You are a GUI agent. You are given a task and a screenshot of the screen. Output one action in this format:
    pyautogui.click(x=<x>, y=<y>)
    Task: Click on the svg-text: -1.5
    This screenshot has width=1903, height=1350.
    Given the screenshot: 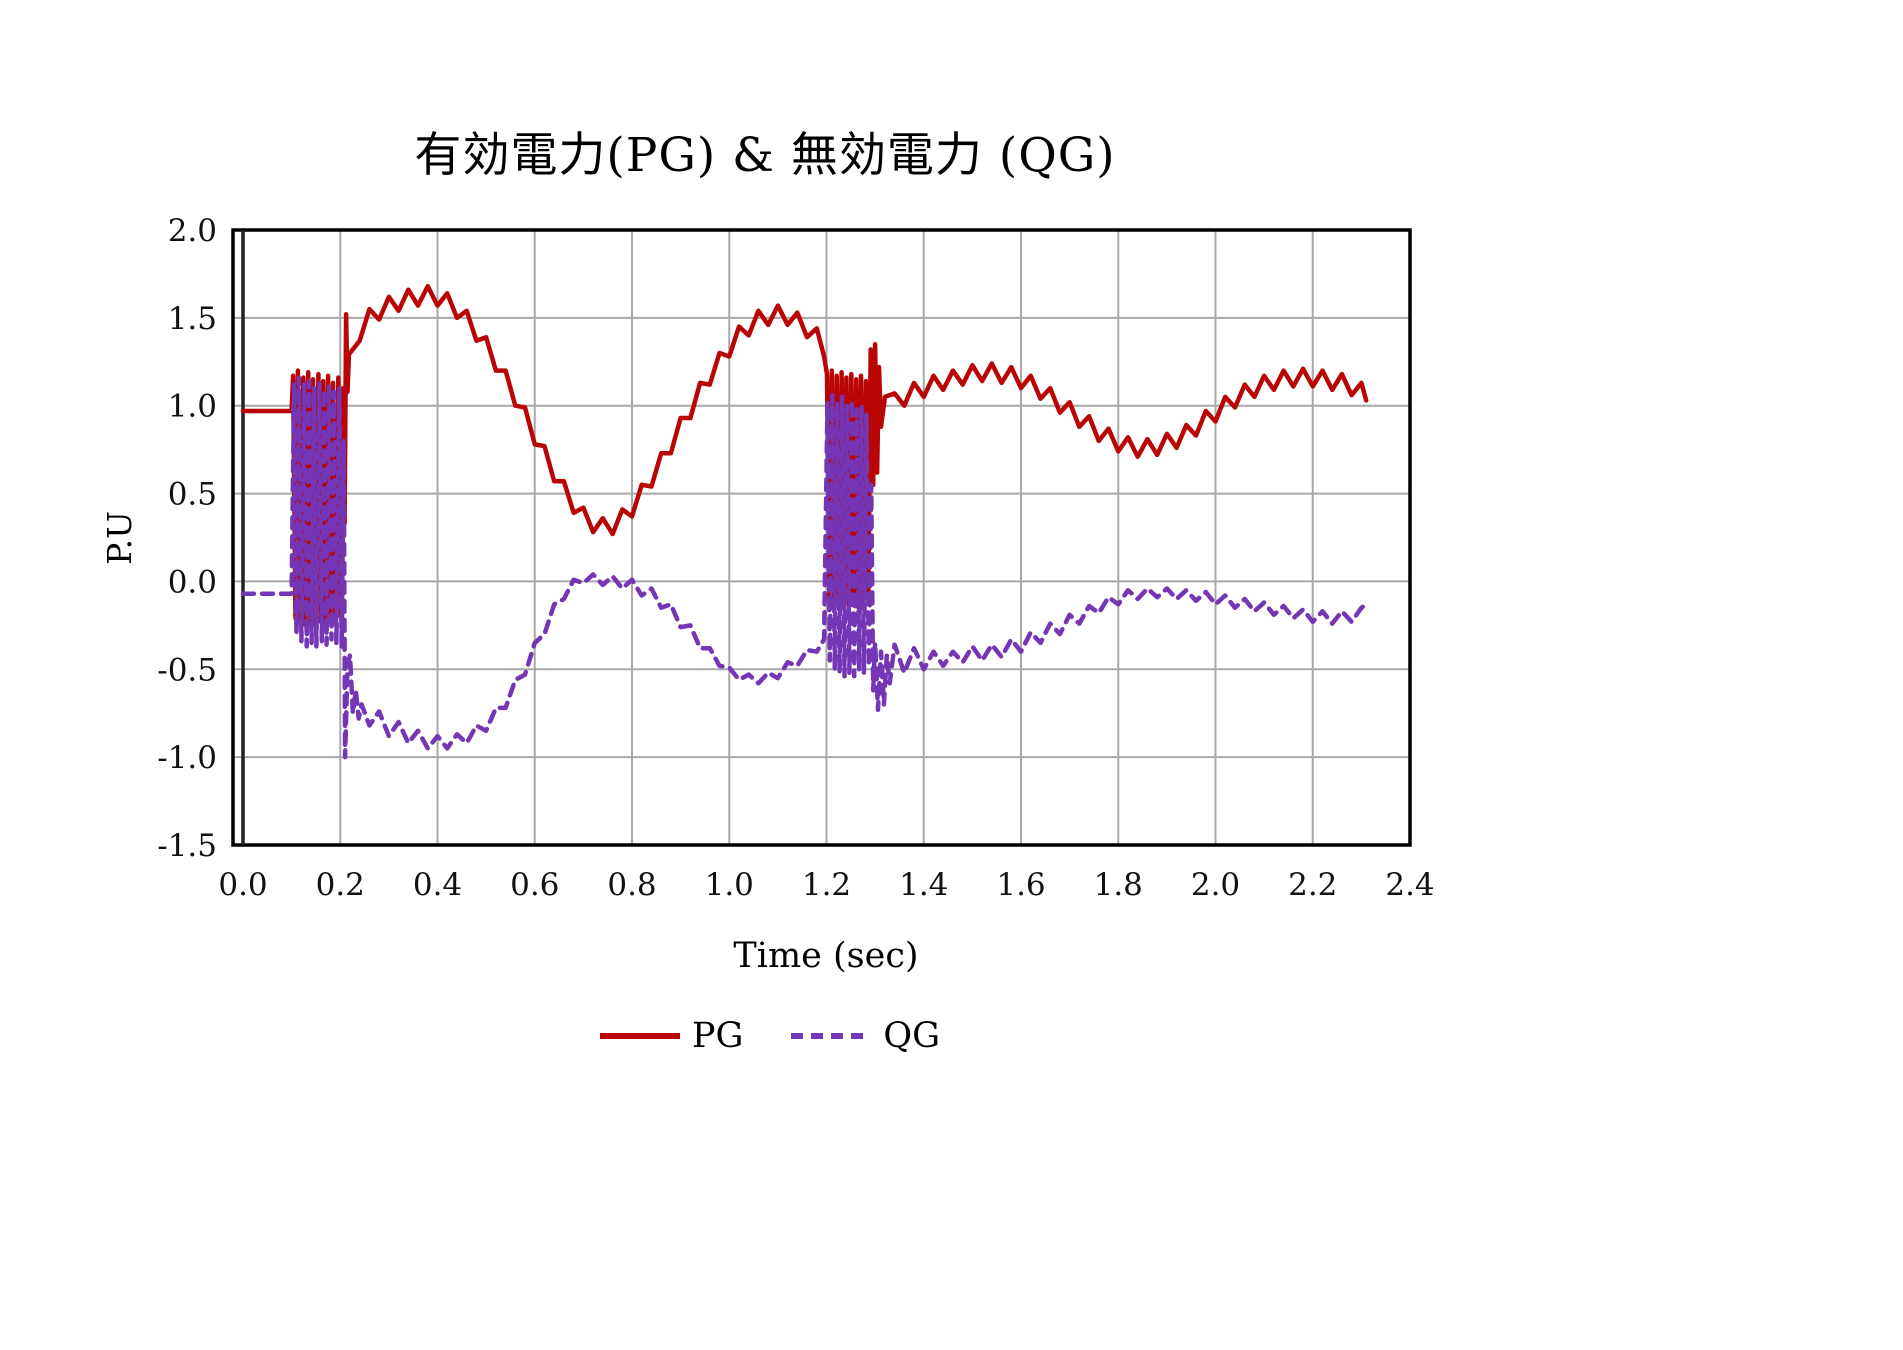 What is the action you would take?
    pyautogui.click(x=187, y=846)
    